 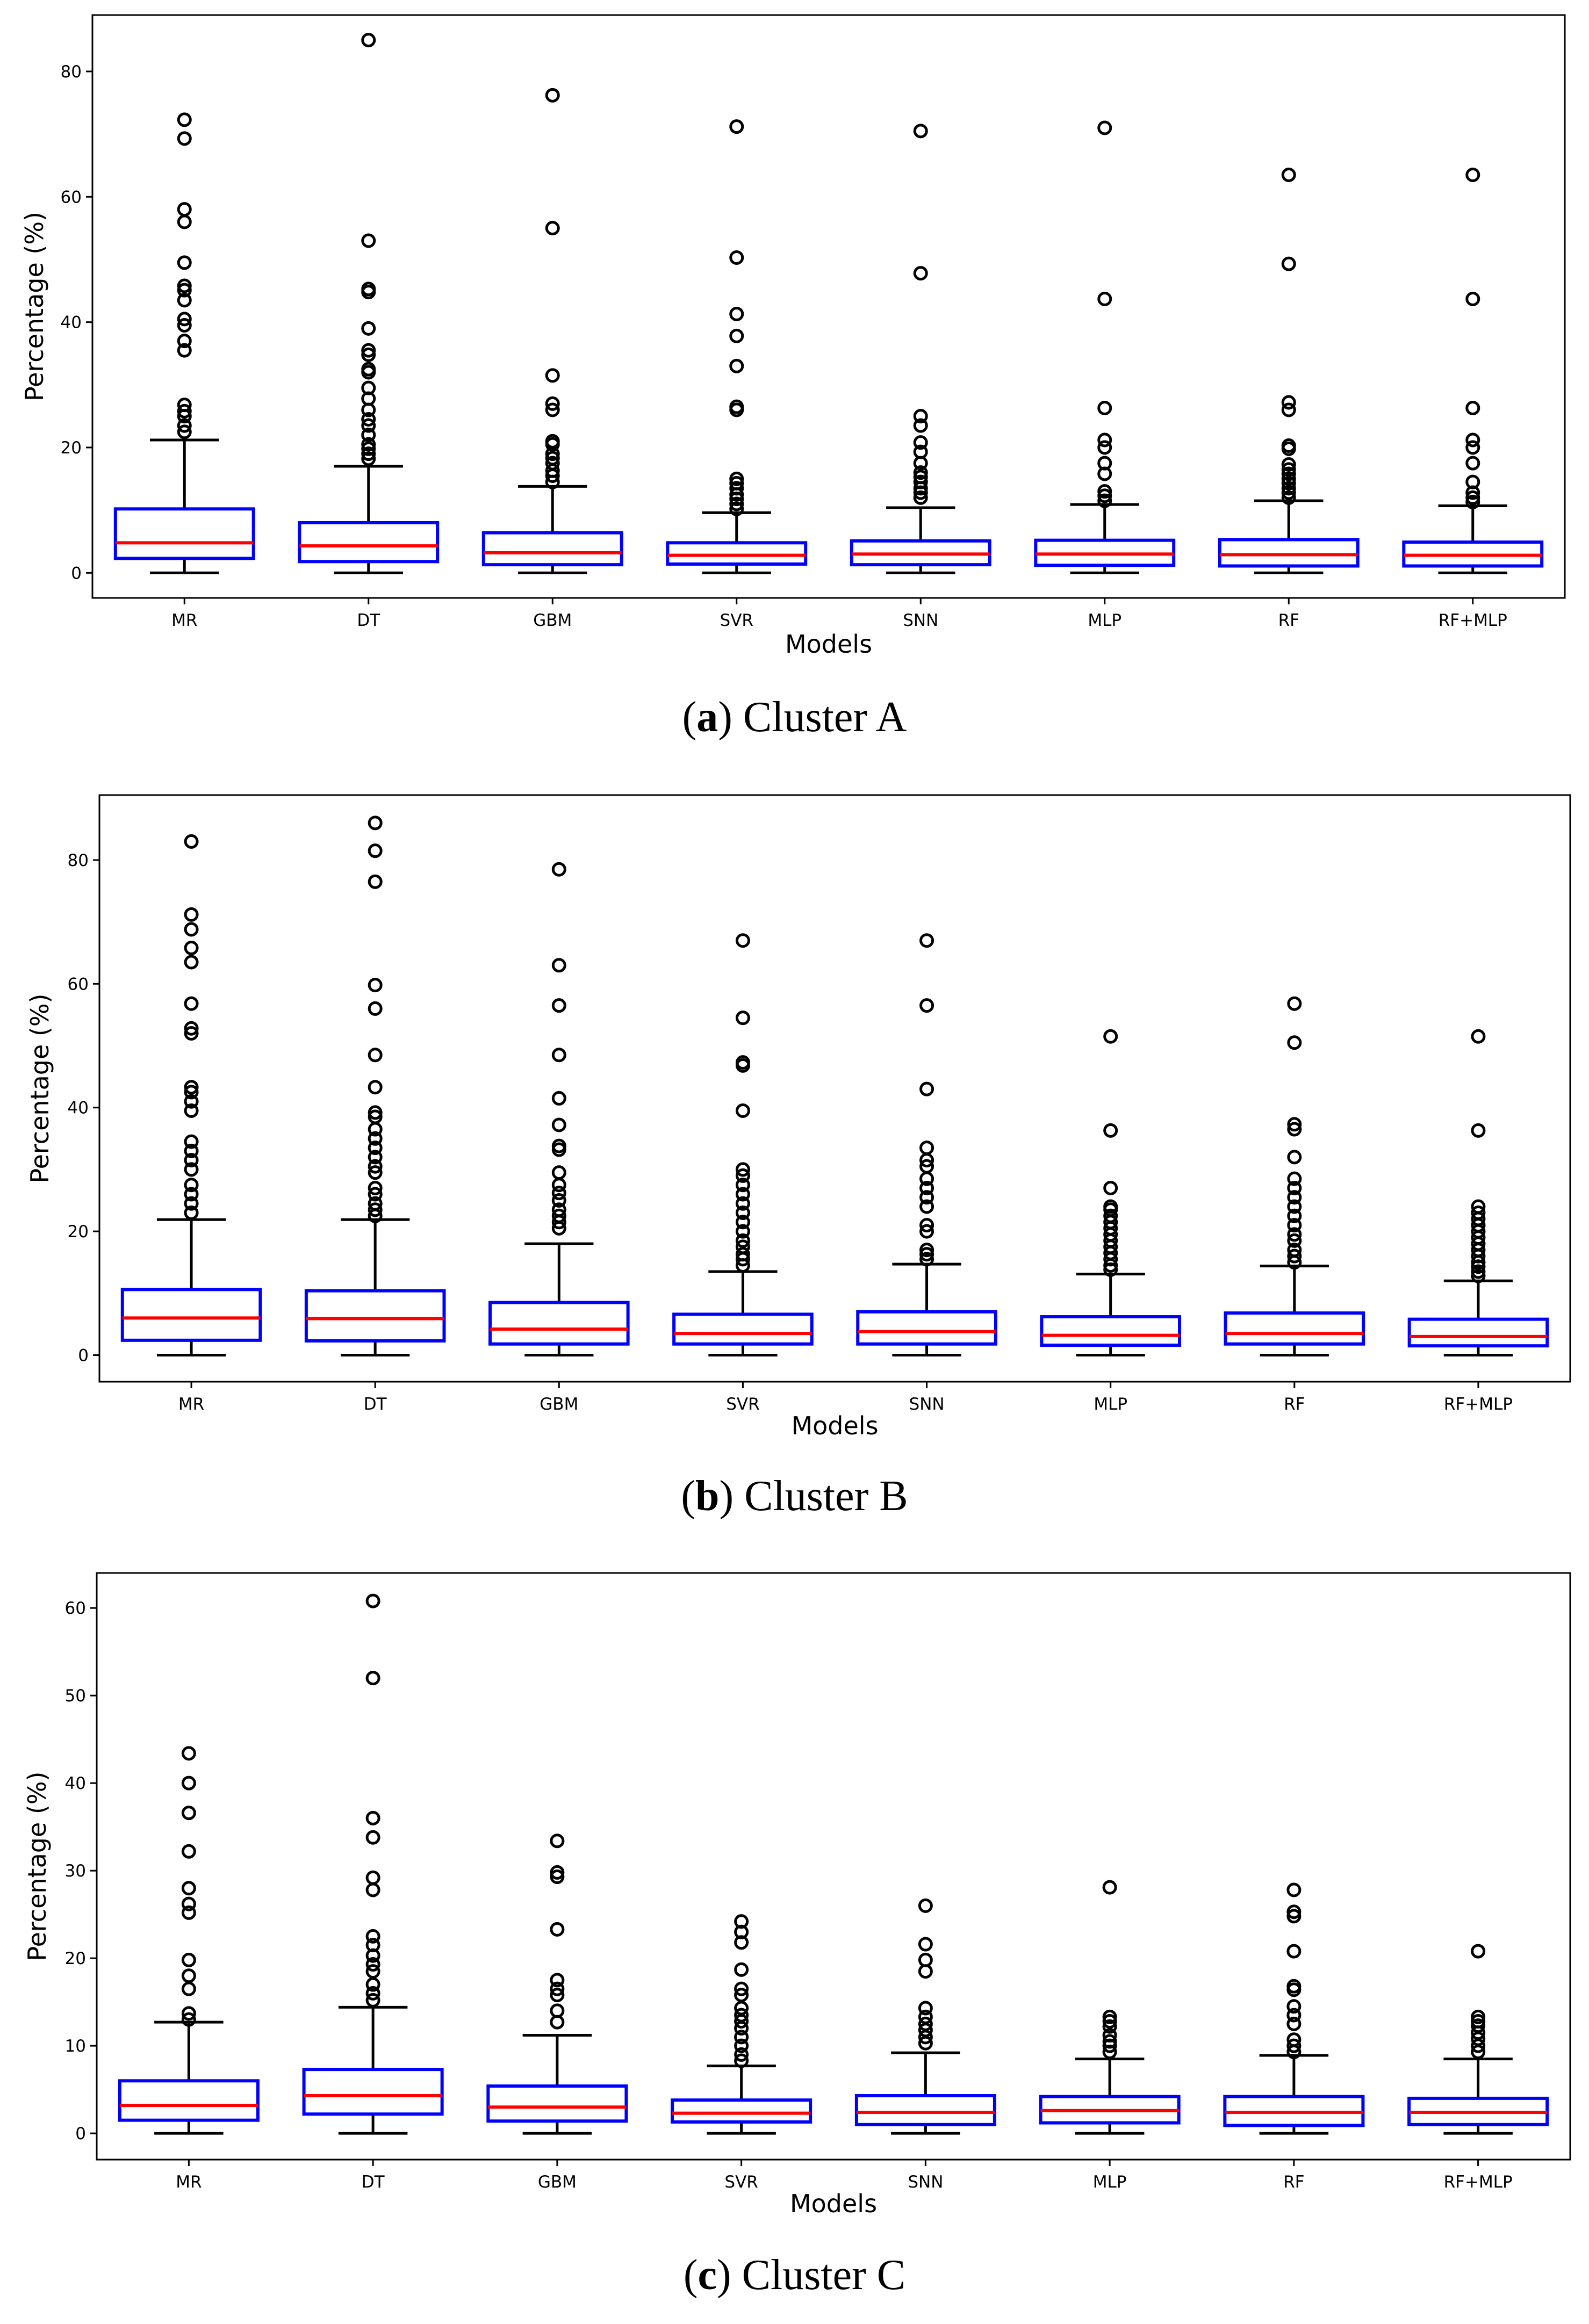 I want to click on y-tick-label: 80, so click(x=71, y=72).